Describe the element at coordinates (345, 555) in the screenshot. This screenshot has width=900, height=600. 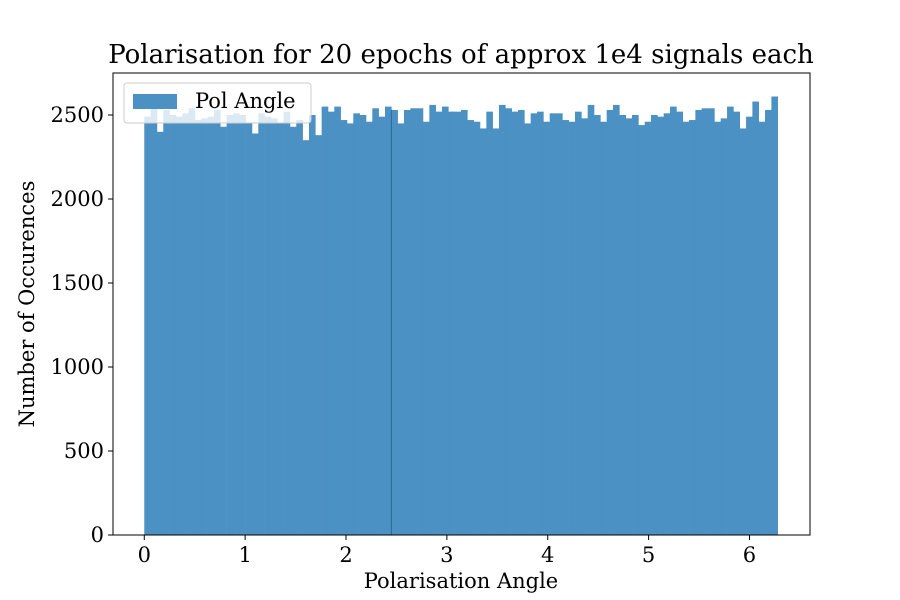
I see `x-tick-label: 2` at that location.